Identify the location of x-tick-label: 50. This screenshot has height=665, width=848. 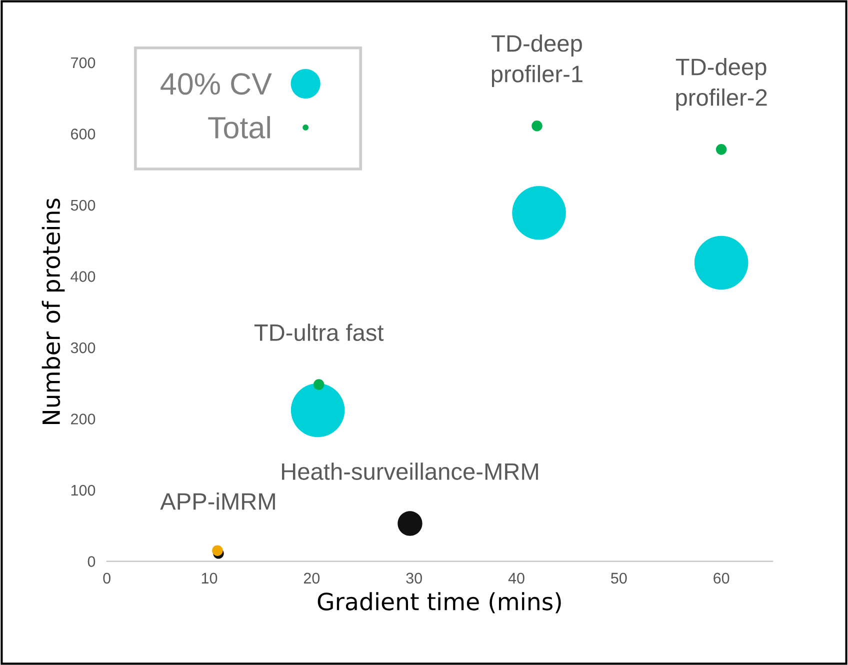
(619, 578).